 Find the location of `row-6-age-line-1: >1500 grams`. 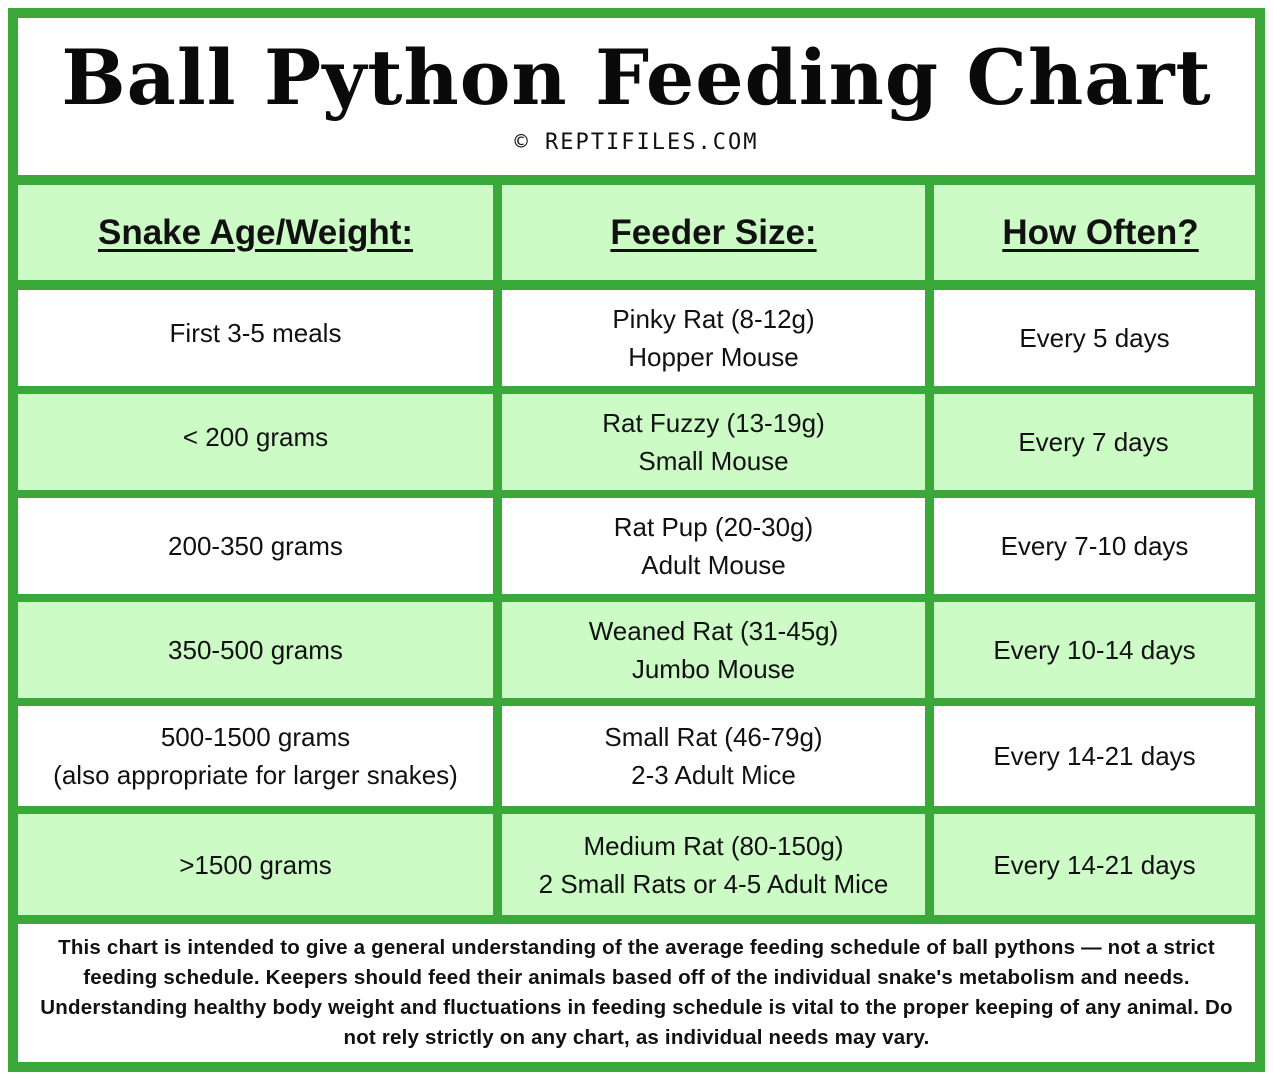

row-6-age-line-1: >1500 grams is located at coordinates (255, 864).